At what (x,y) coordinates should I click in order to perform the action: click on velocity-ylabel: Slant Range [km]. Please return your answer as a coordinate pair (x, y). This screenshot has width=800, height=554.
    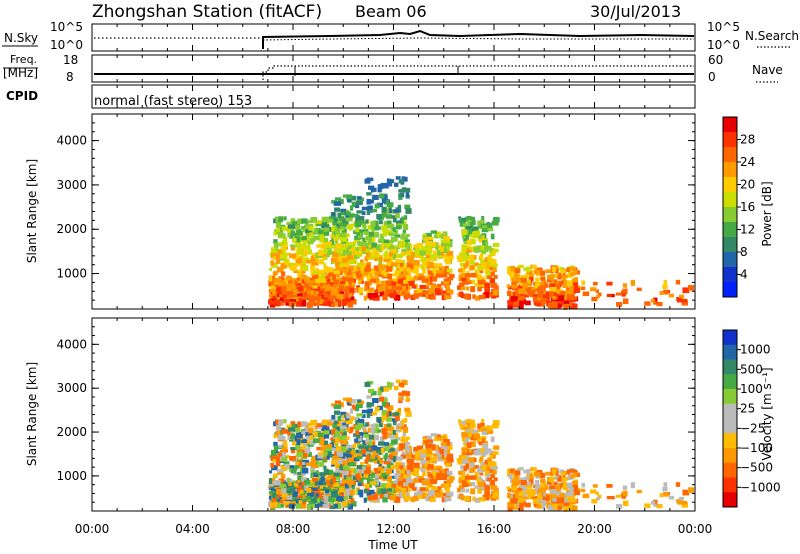
    Looking at the image, I should click on (32, 414).